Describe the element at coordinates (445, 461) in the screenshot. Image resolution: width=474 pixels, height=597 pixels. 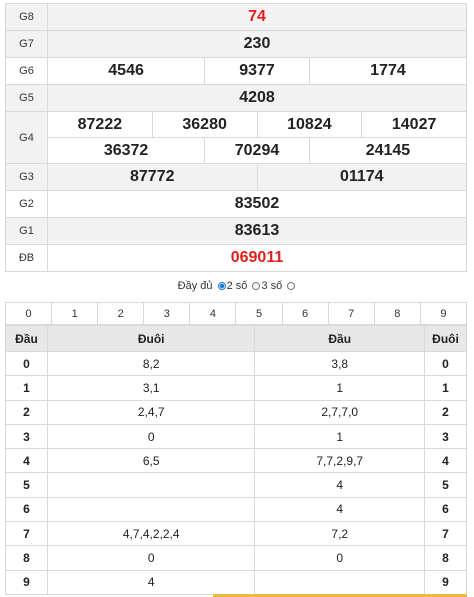
I see `row-tail-digit: 4` at that location.